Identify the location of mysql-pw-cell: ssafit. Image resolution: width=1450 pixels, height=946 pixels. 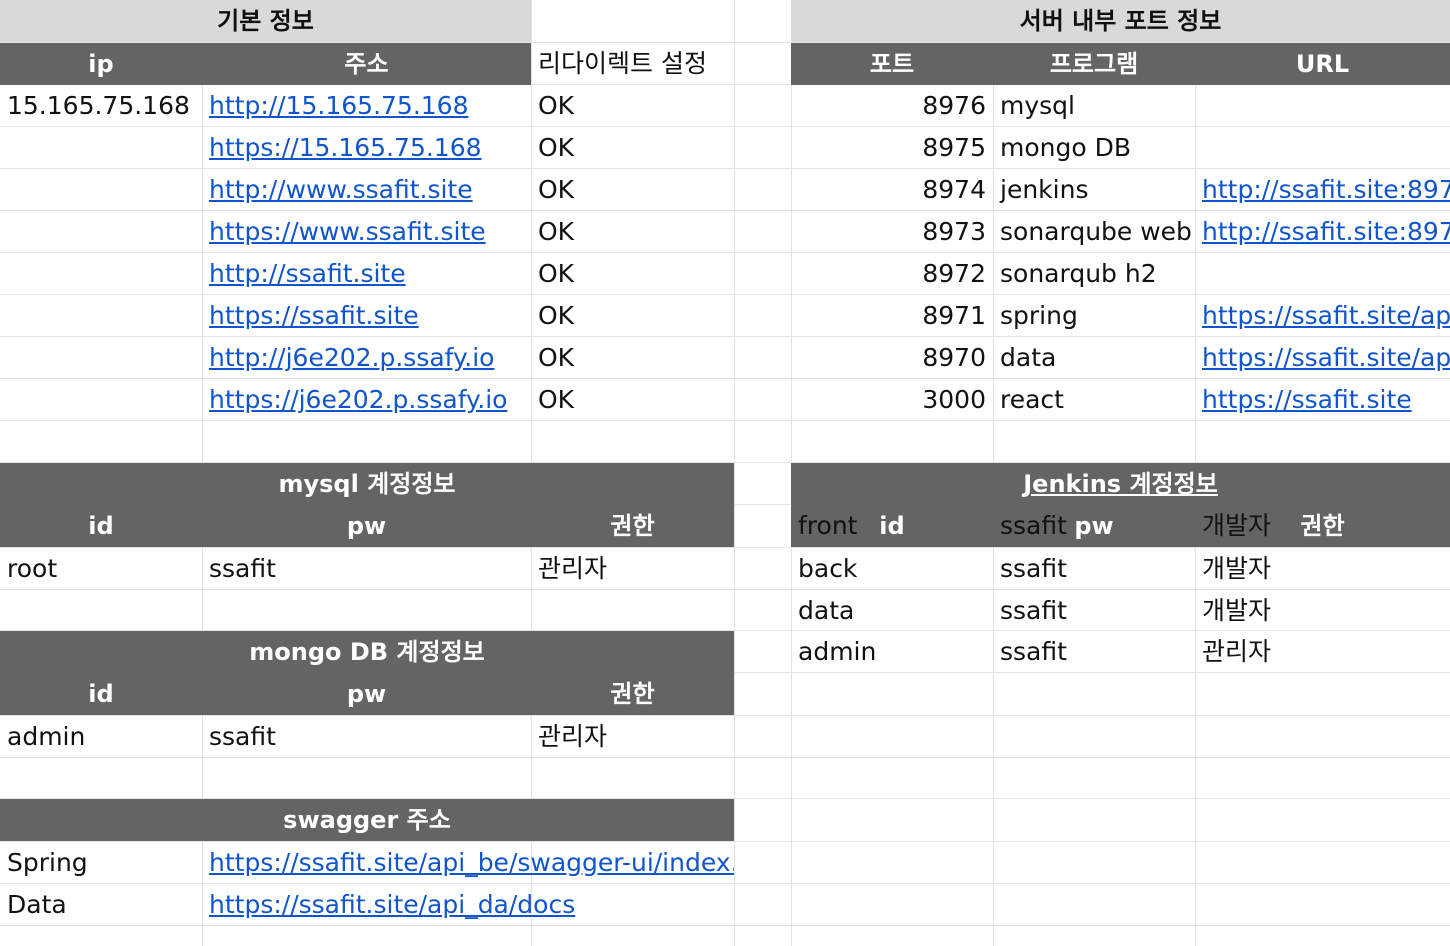
(242, 568).